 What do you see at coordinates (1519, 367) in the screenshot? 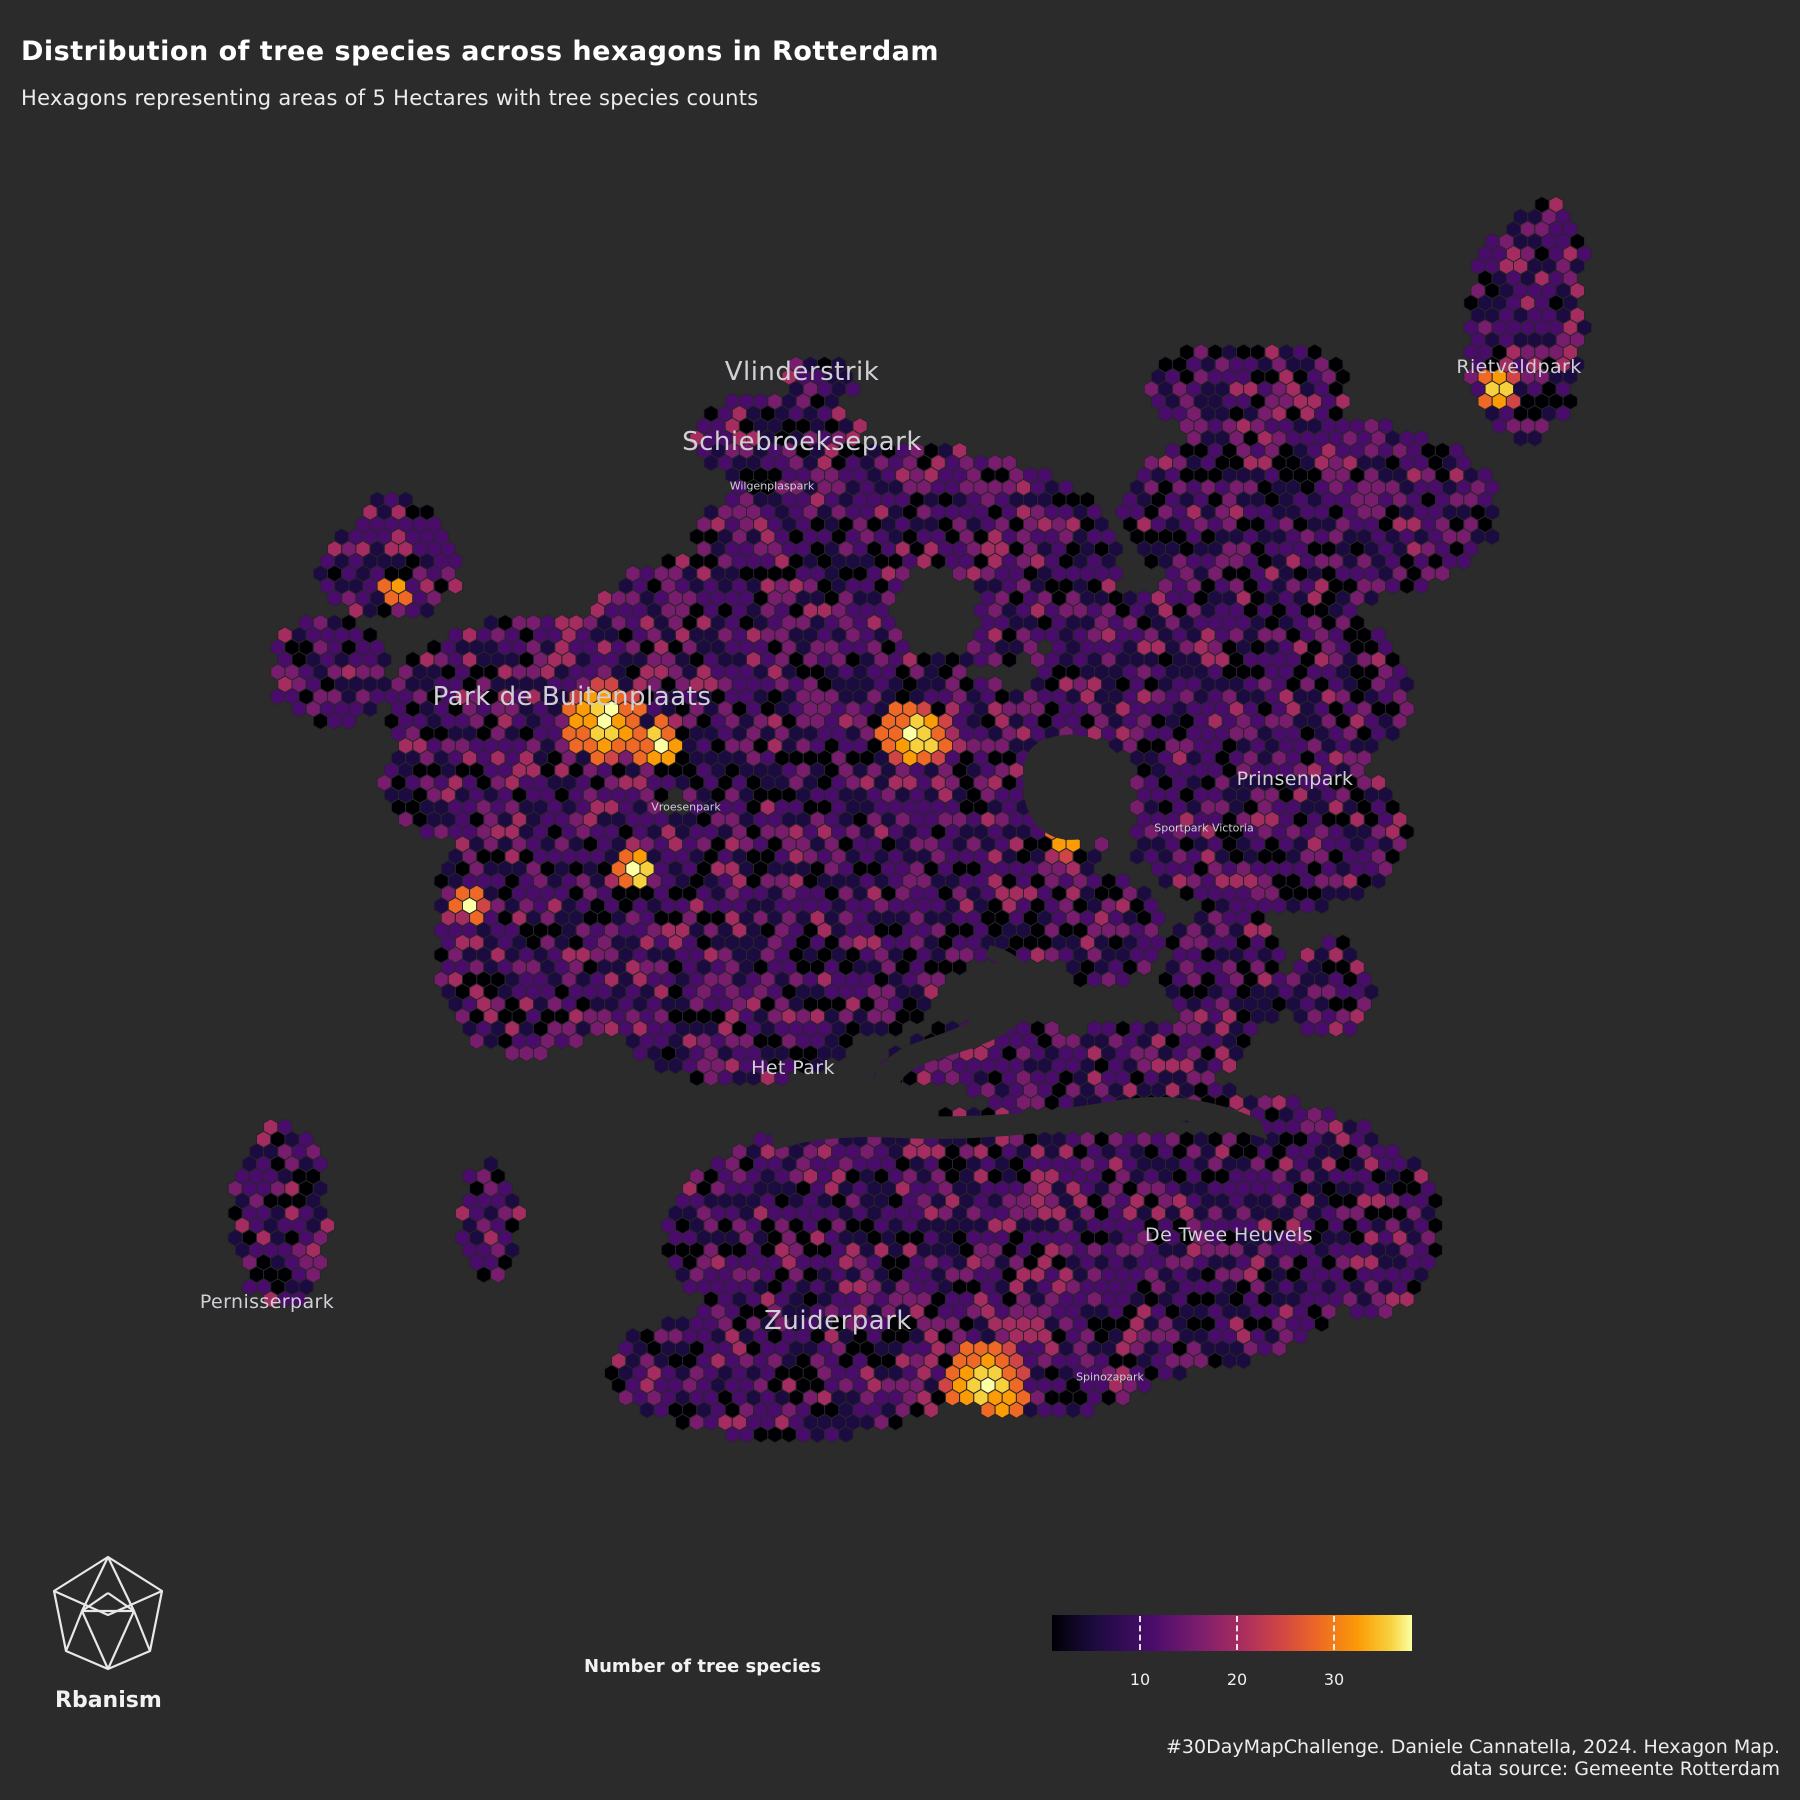
I see `park-label-rietveldpark: Rietveldpark` at bounding box center [1519, 367].